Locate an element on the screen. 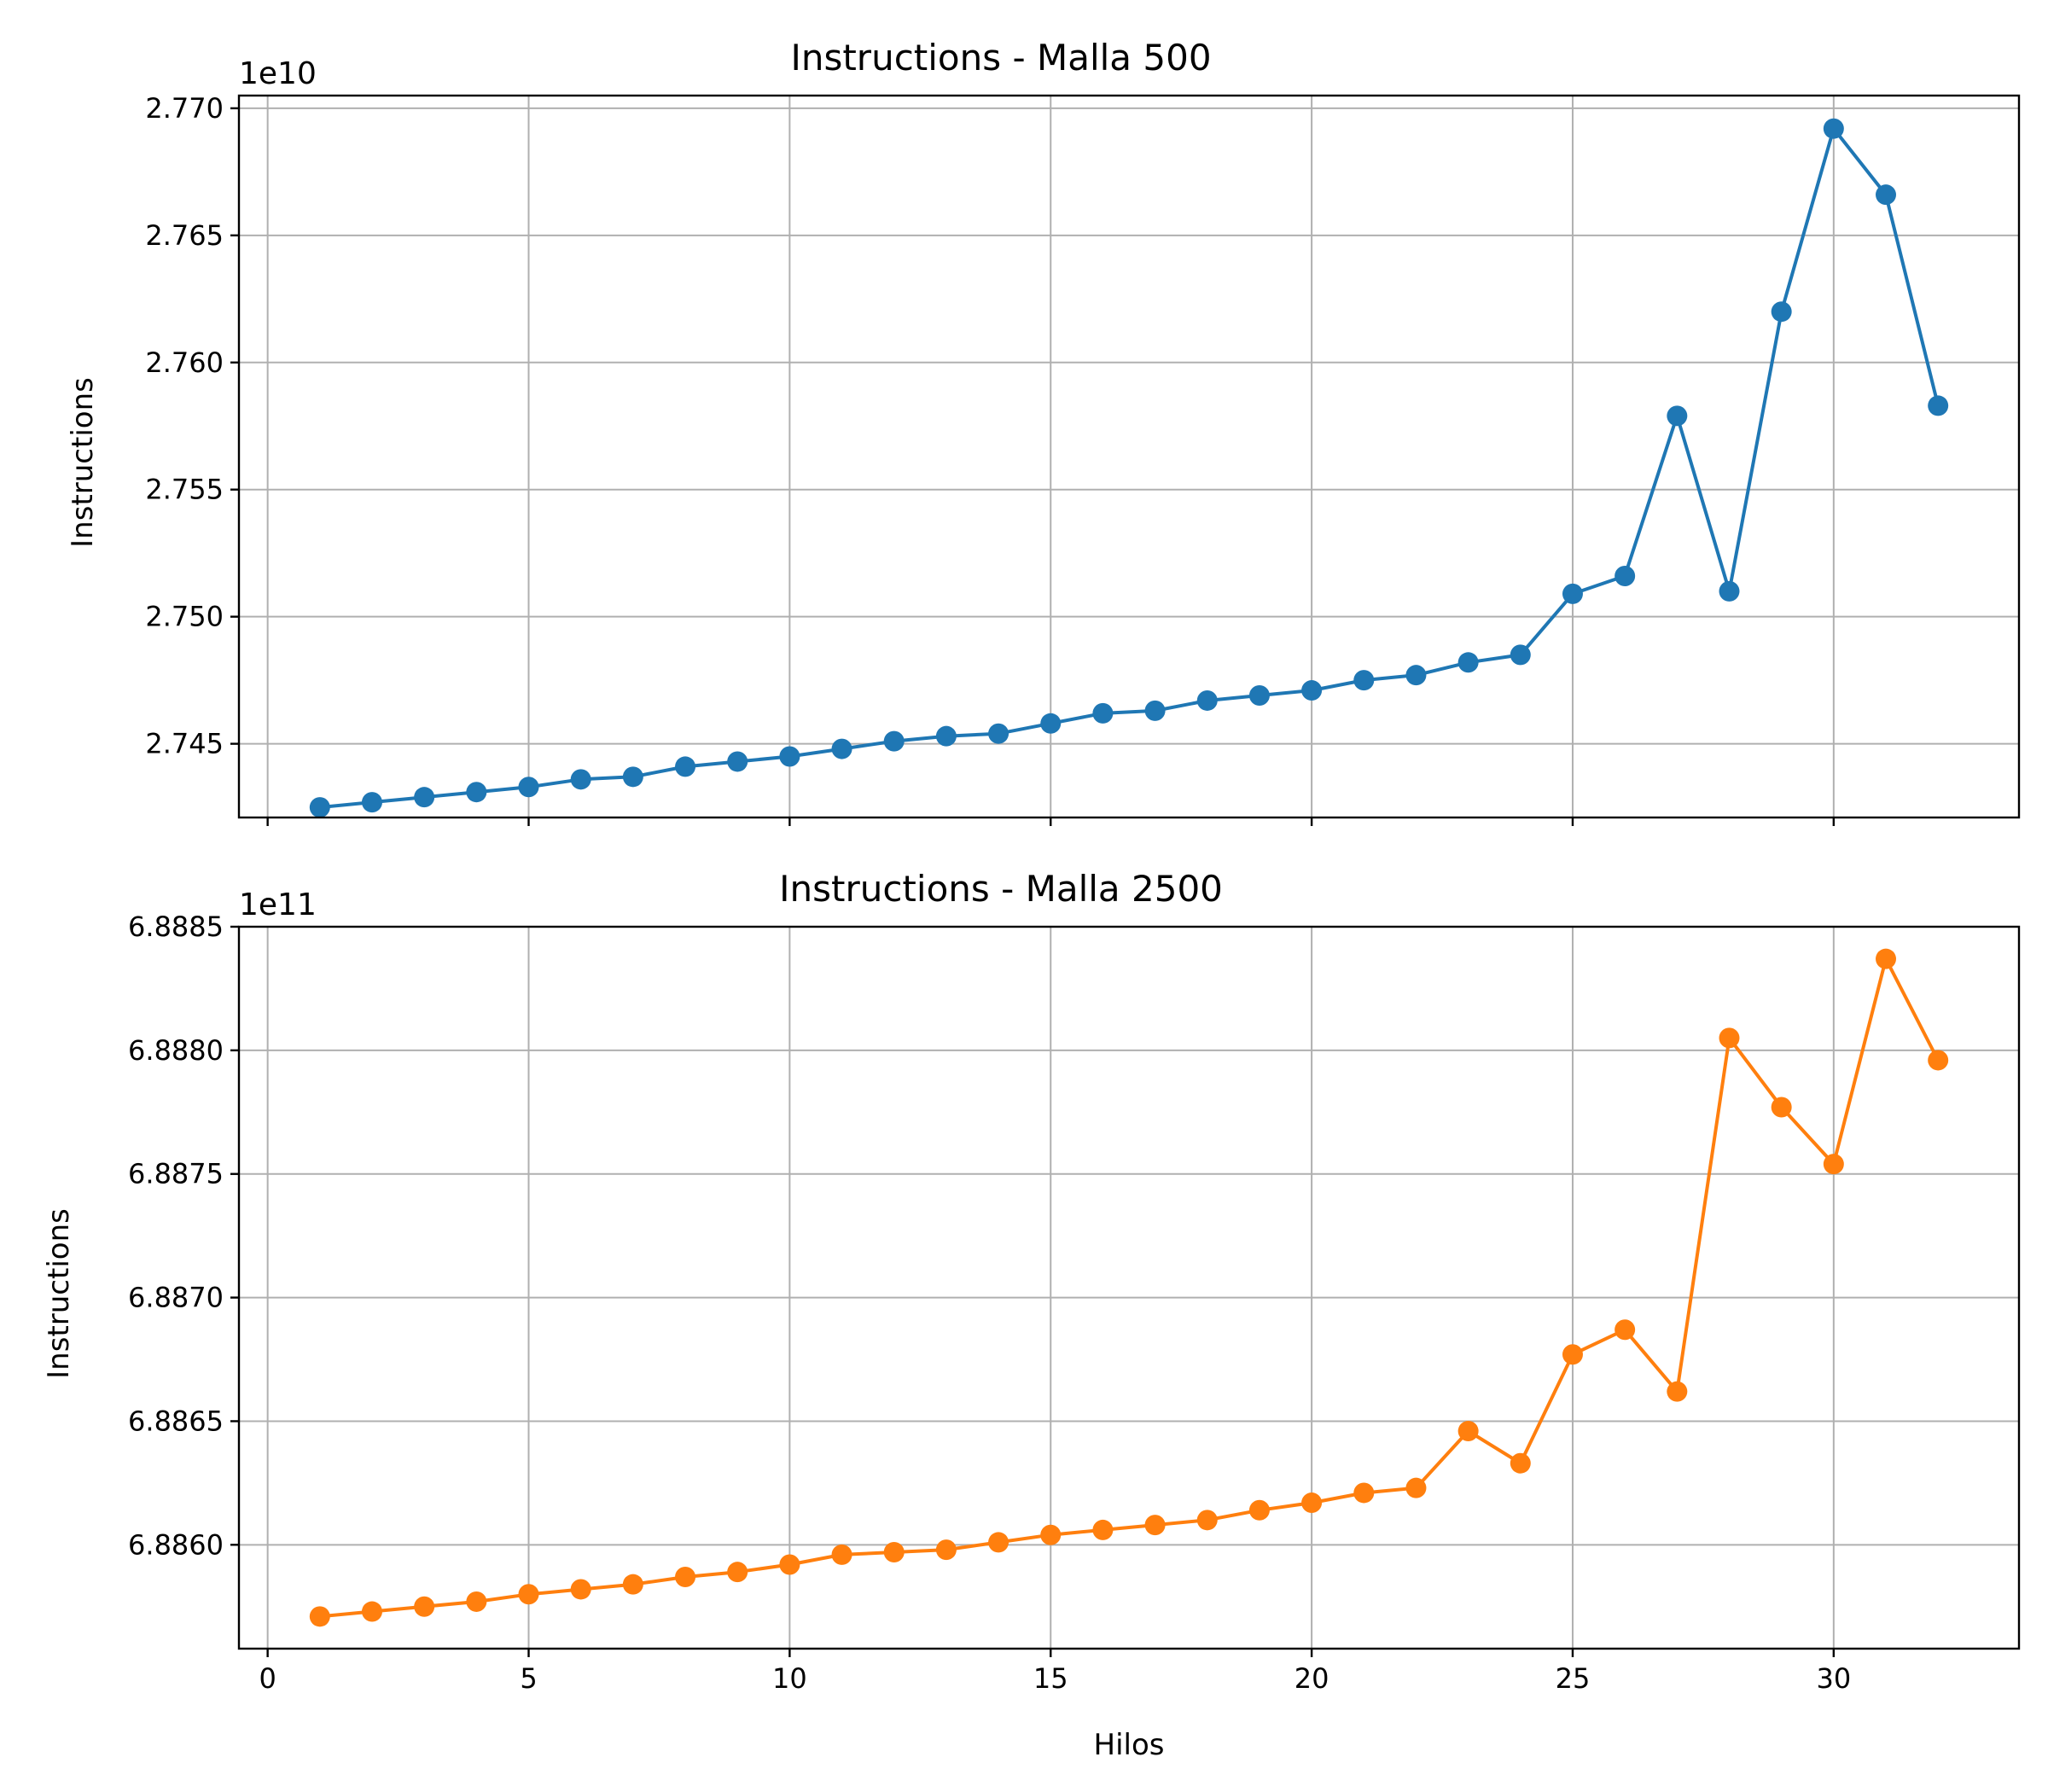 This screenshot has width=2048, height=1792. y-offset-label: 1e11 is located at coordinates (278, 905).